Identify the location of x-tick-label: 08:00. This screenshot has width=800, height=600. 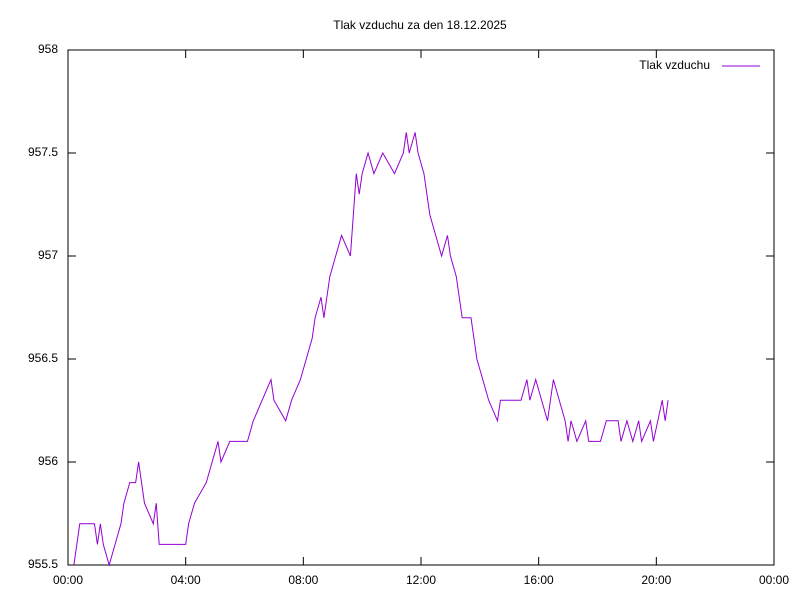
(303, 580).